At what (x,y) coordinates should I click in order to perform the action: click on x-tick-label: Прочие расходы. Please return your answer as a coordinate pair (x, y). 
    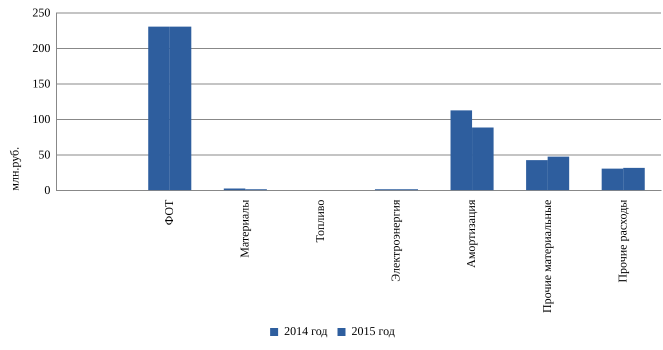
    Looking at the image, I should click on (622, 241).